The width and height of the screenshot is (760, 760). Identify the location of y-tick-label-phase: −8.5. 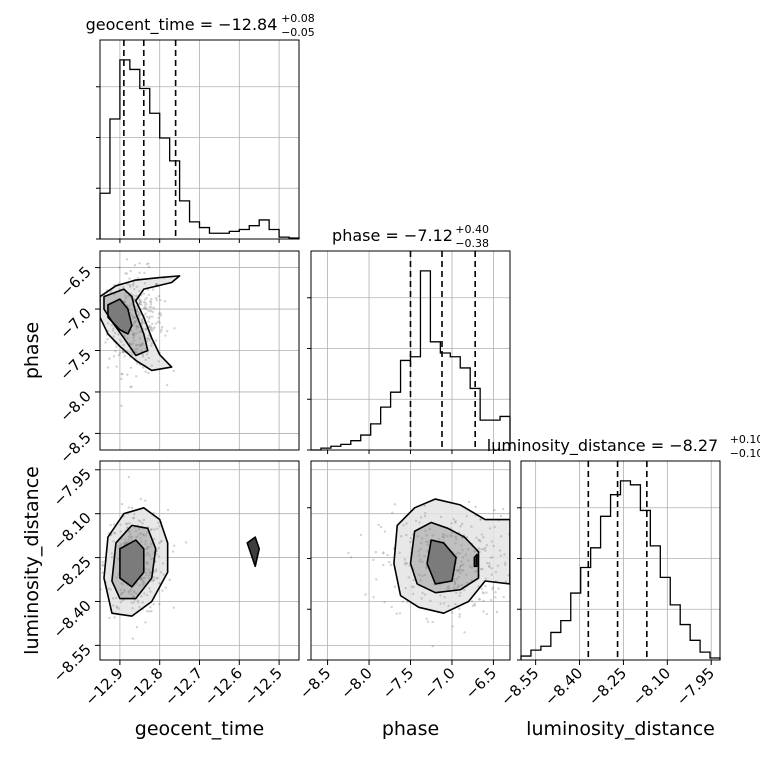
(75, 448).